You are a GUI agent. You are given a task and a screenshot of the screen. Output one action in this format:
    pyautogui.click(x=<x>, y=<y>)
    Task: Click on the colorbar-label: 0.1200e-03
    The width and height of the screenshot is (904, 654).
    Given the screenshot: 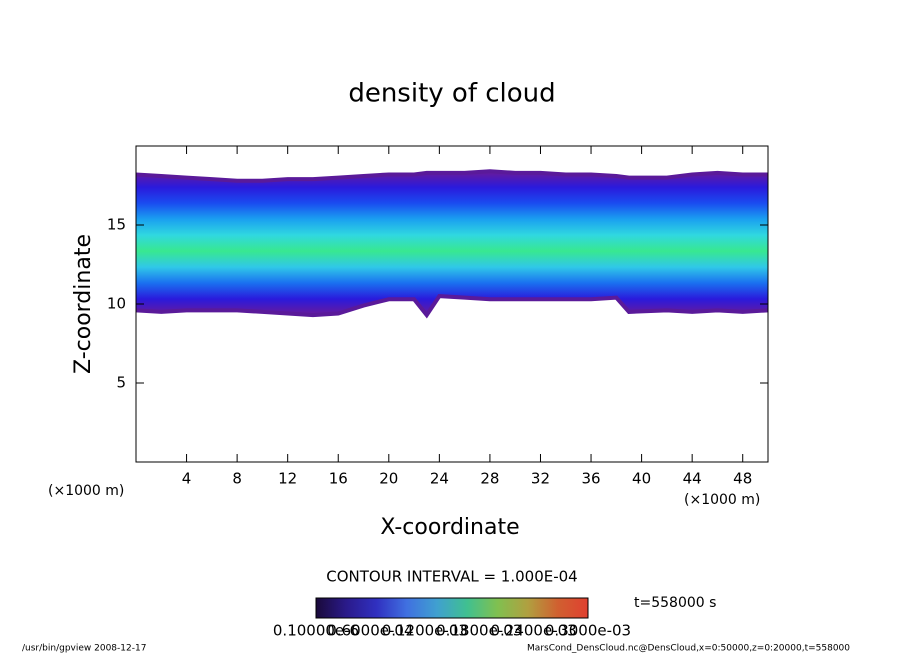 What is the action you would take?
    pyautogui.click(x=425, y=631)
    